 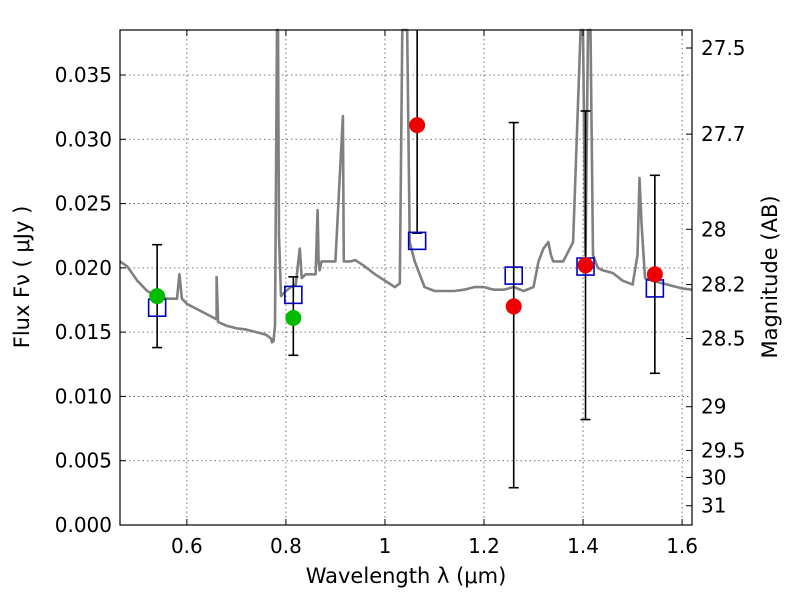 I want to click on x-tick-label: 0.6, so click(x=187, y=546).